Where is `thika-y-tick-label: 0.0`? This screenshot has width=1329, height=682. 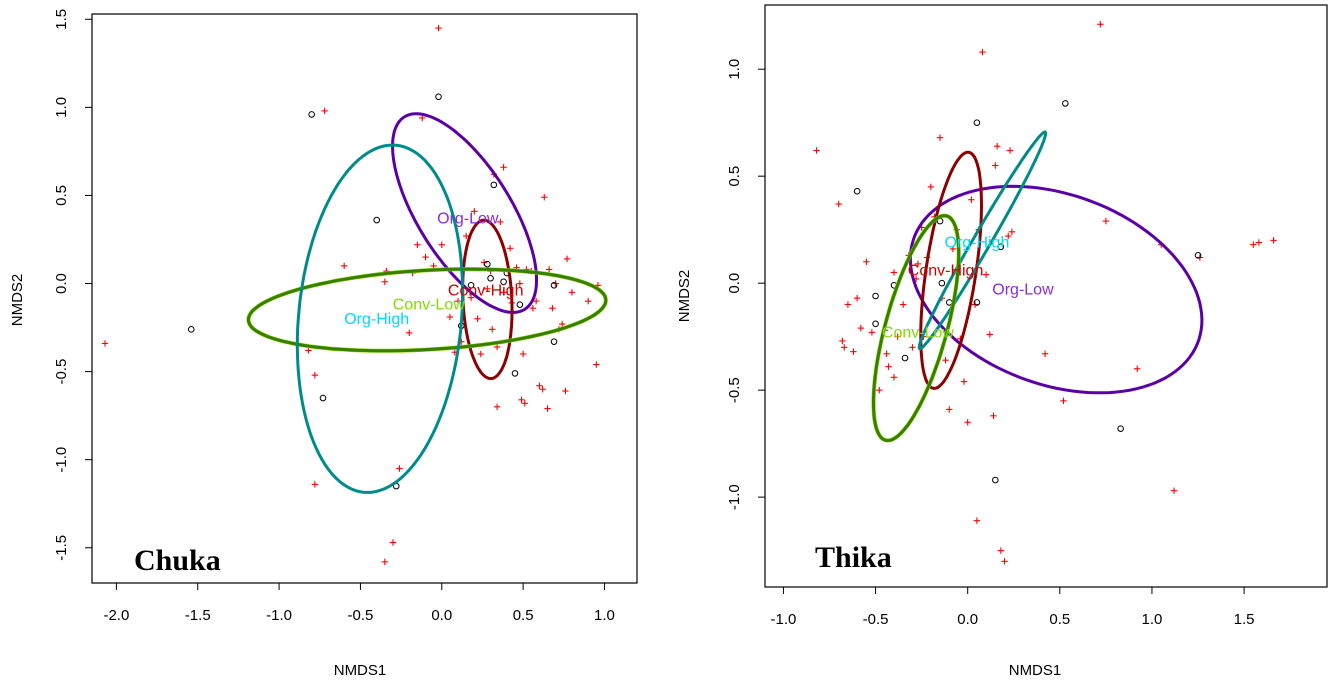
thika-y-tick-label: 0.0 is located at coordinates (734, 283).